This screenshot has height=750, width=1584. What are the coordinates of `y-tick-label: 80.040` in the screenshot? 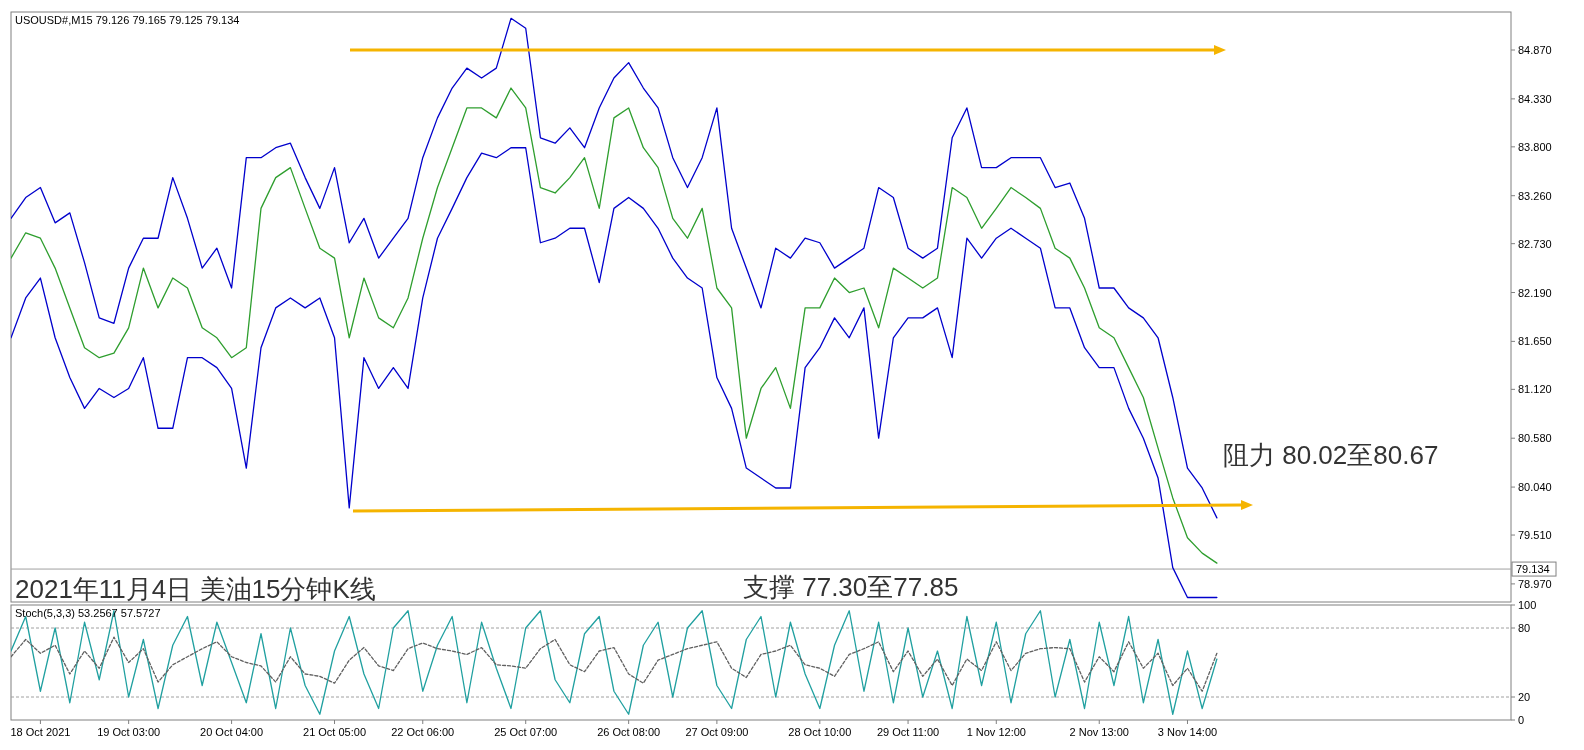 It's located at (1535, 487).